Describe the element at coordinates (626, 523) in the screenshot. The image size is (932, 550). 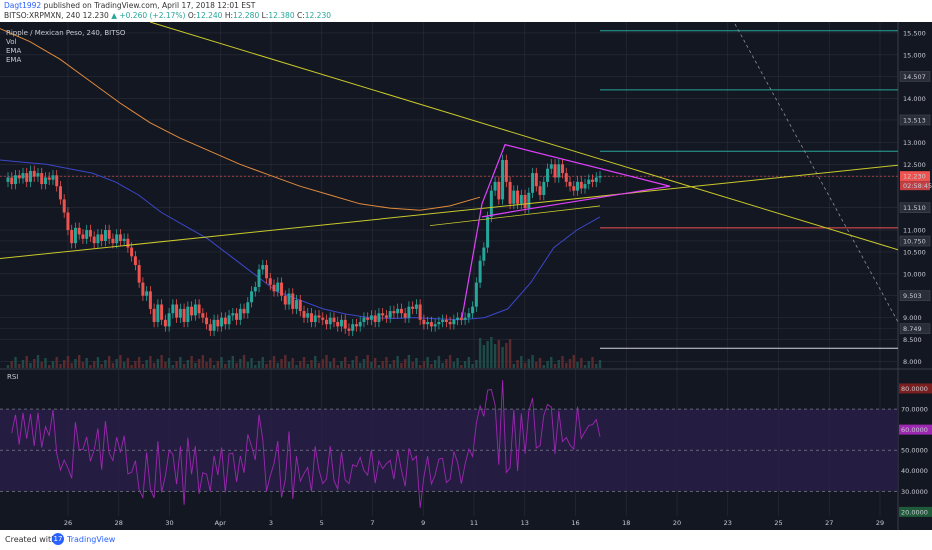
I see `time-tick-label: 18` at that location.